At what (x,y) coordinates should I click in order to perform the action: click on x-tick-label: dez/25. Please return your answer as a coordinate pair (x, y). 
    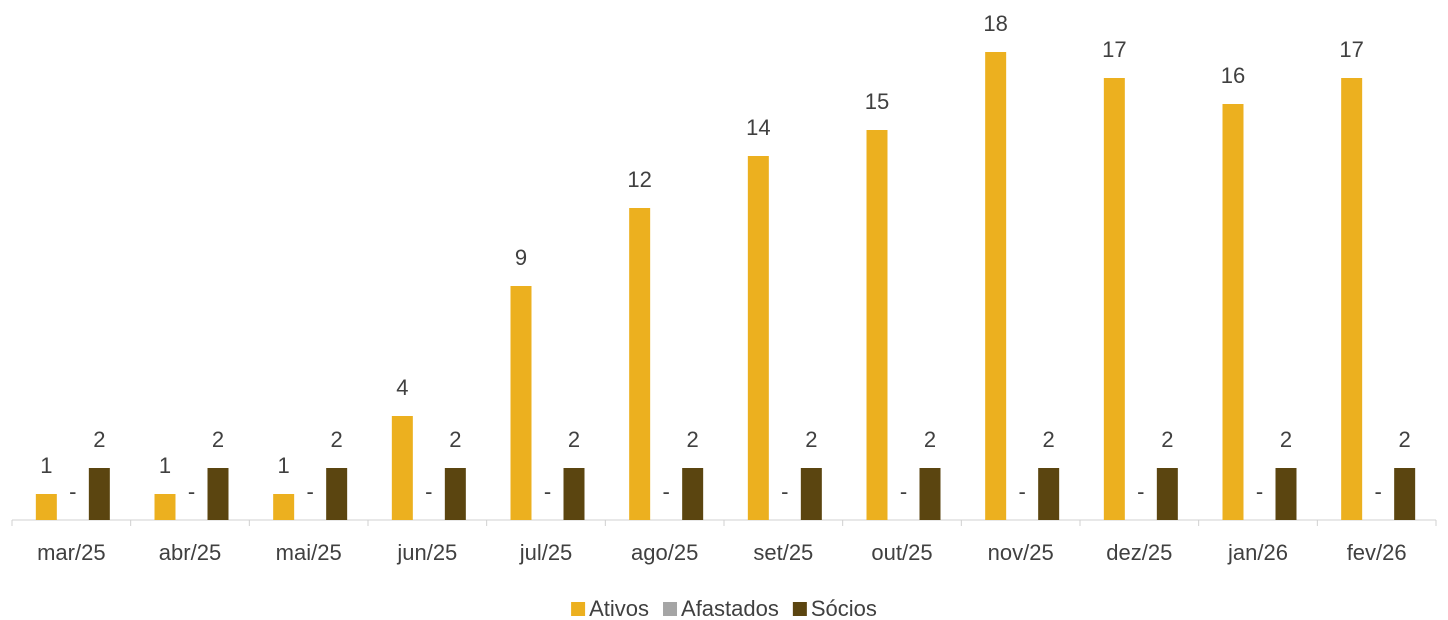
    Looking at the image, I should click on (1139, 552).